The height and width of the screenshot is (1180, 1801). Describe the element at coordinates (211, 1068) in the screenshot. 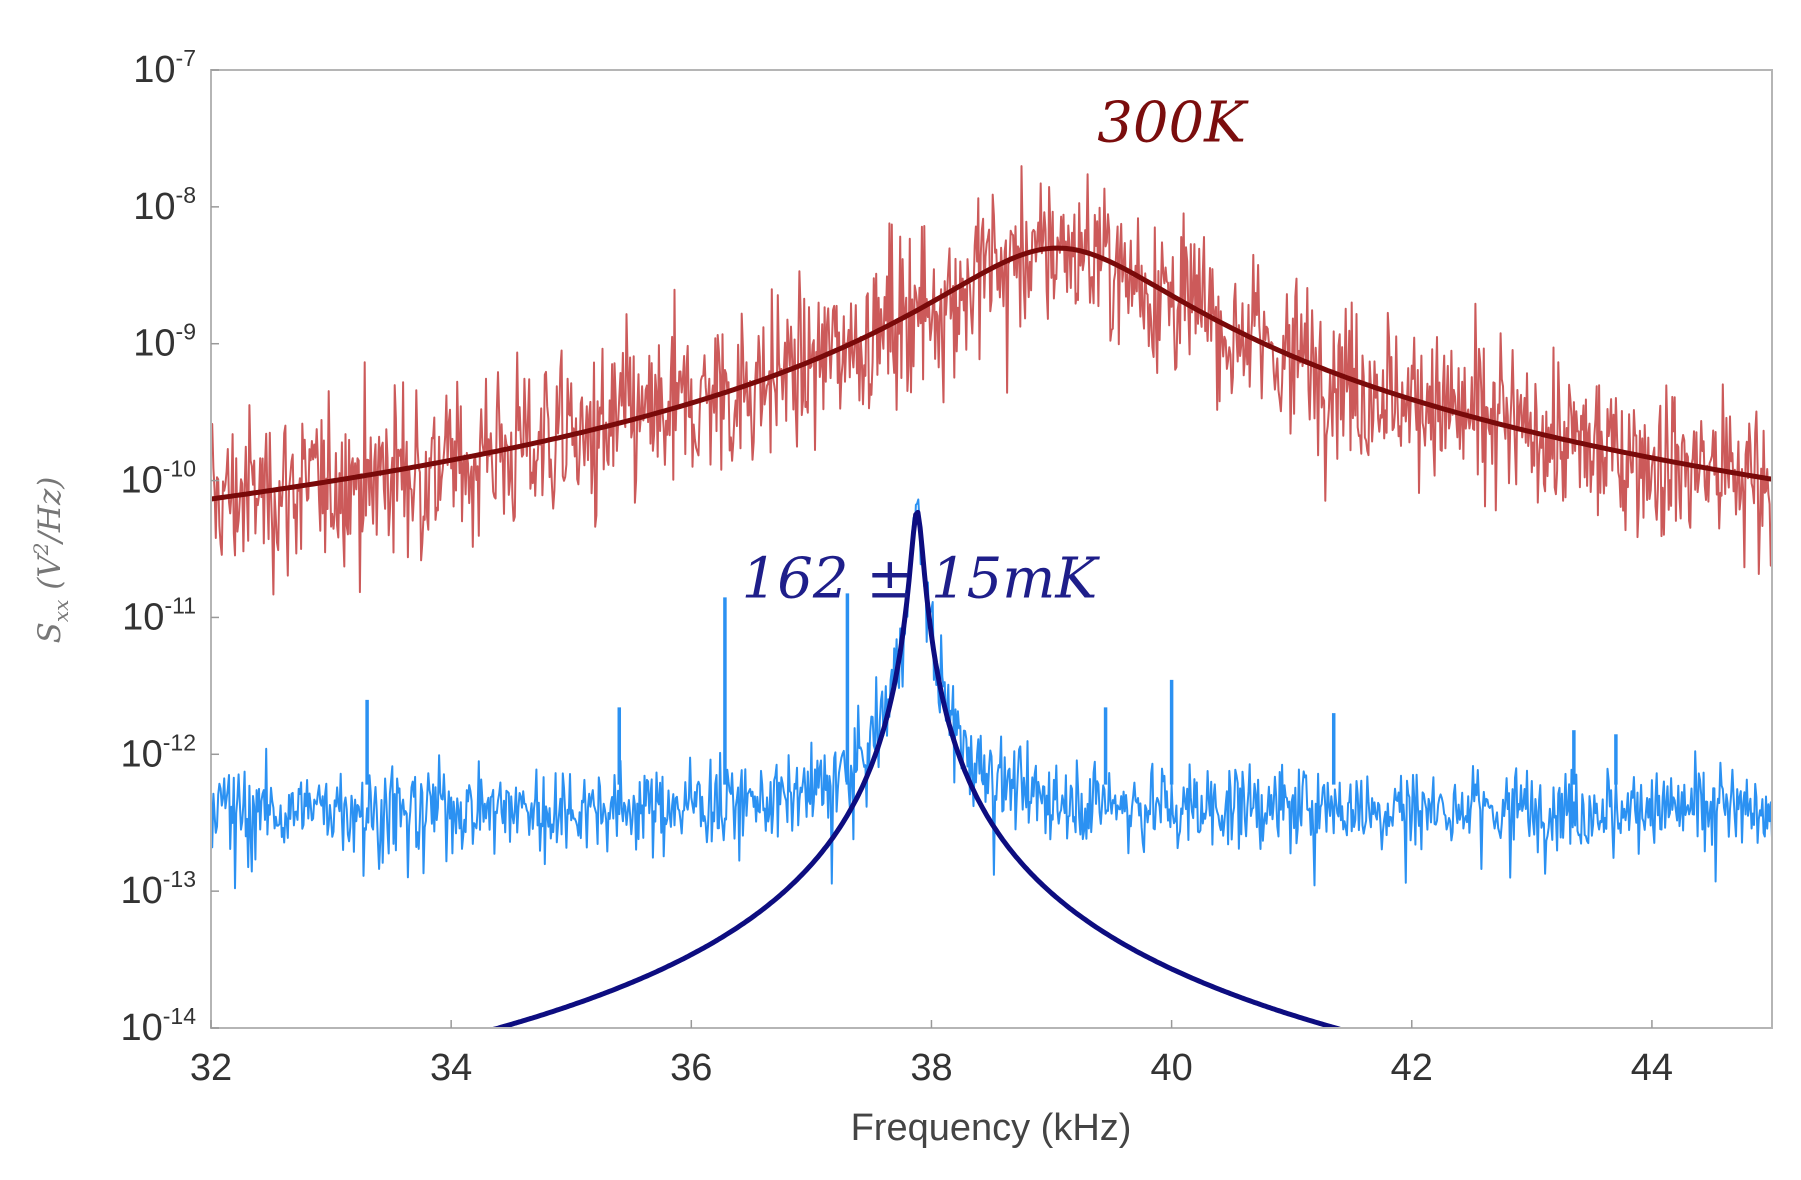

I see `x-tick-label: 32` at that location.